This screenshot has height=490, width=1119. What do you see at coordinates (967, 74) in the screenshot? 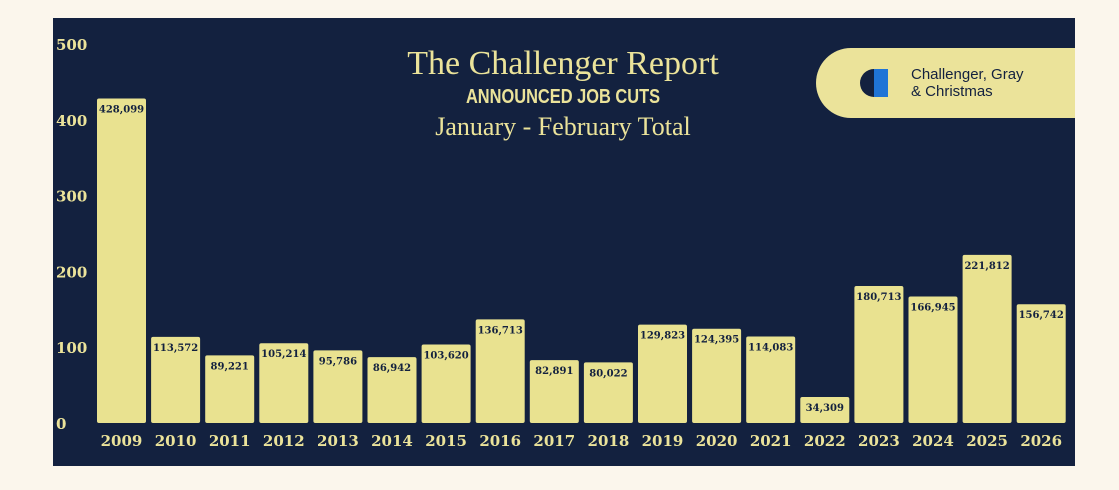
I see `brand-line-1: Challenger, Gray` at bounding box center [967, 74].